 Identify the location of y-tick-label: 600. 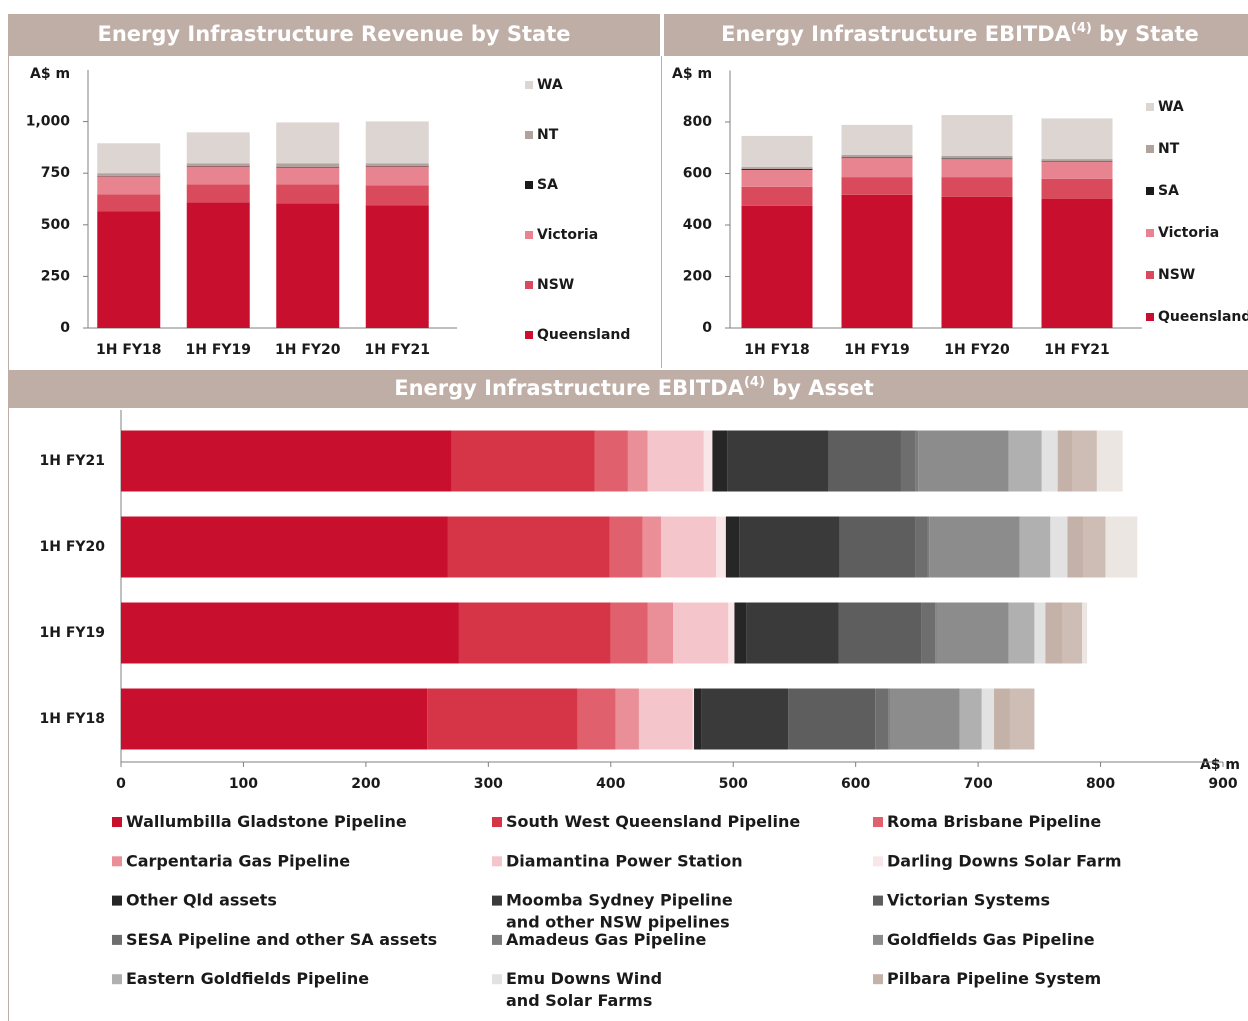
(697, 174).